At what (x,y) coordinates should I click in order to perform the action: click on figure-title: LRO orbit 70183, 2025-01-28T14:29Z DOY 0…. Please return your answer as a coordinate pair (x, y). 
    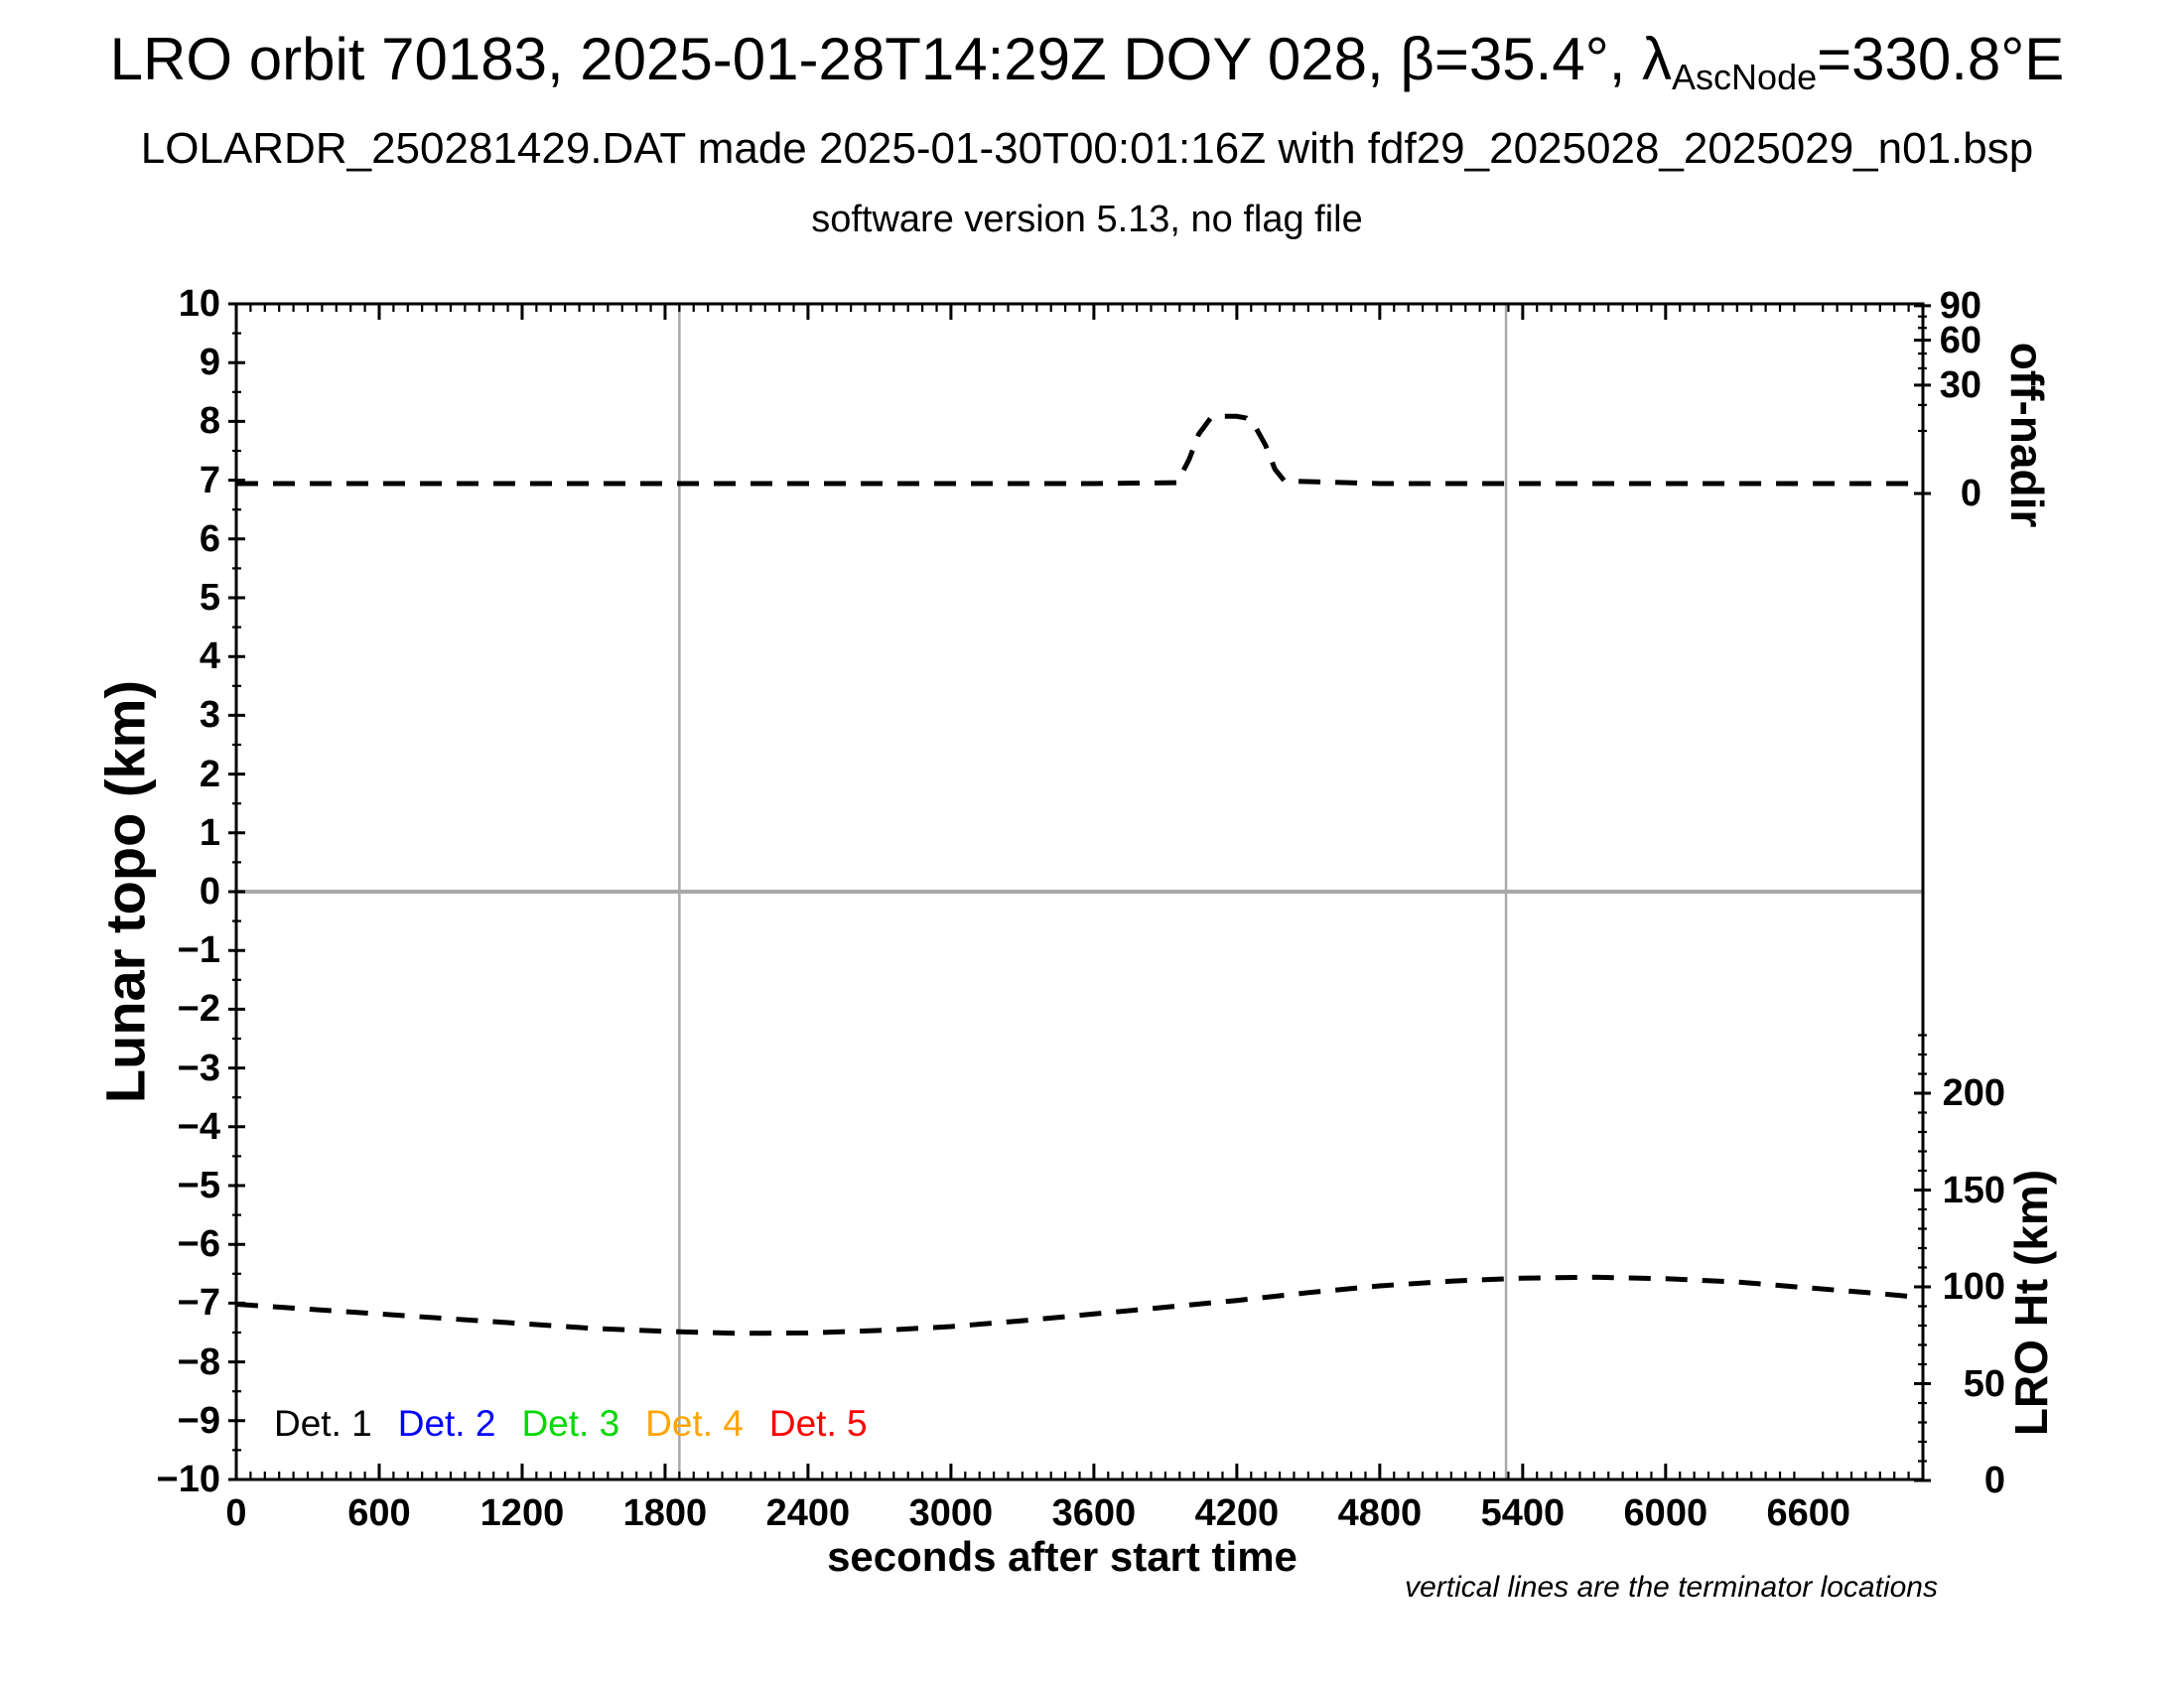
    Looking at the image, I should click on (1087, 68).